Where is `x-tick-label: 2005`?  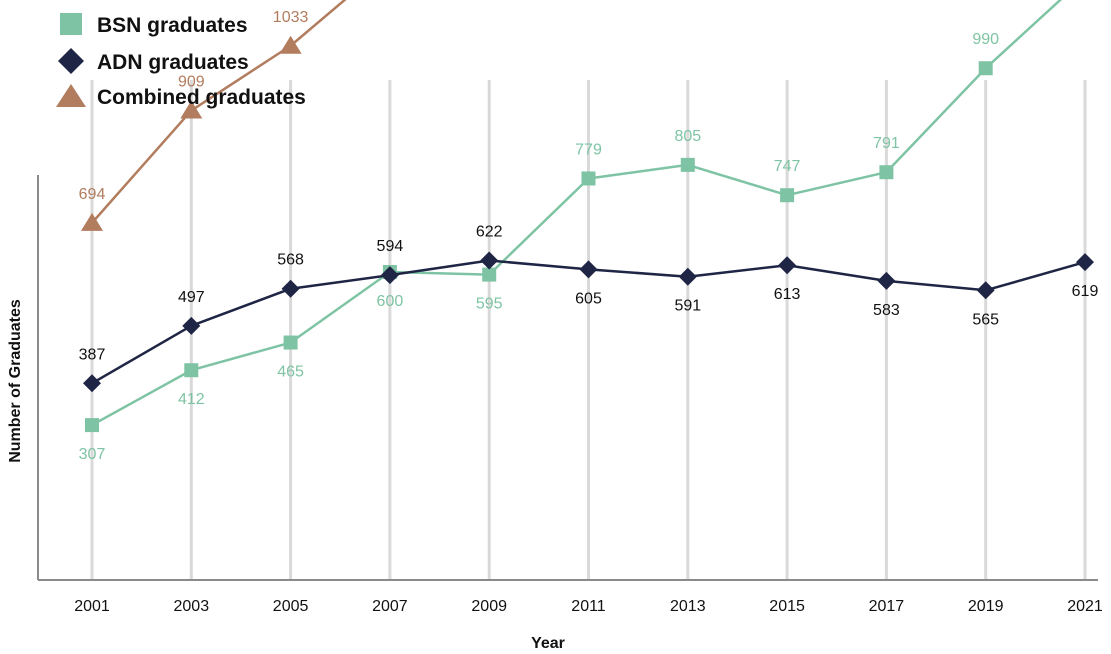 x-tick-label: 2005 is located at coordinates (291, 606).